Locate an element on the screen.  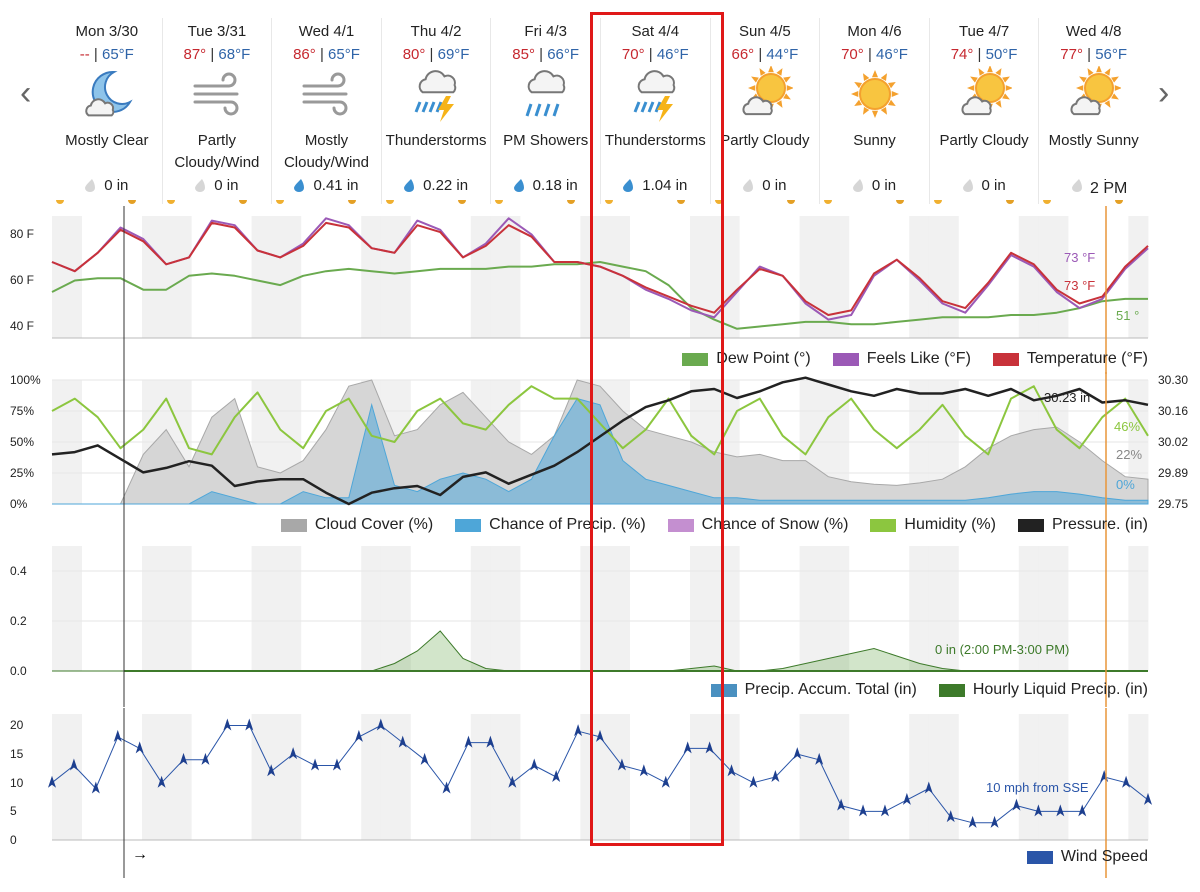
legend-label: Chance of Snow (%) is located at coordinates (775, 524).